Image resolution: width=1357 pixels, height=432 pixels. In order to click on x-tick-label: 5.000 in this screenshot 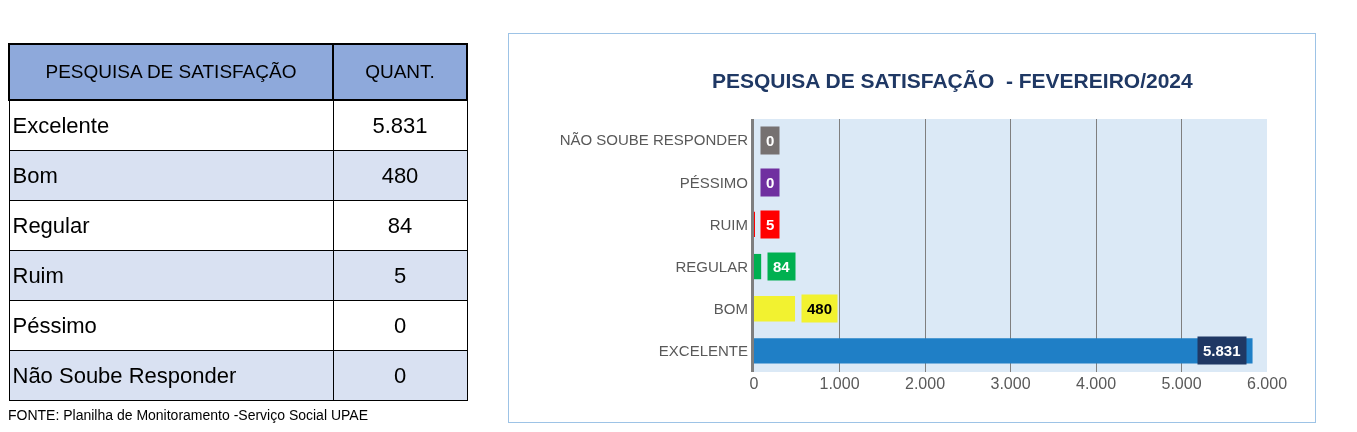, I will do `click(1181, 383)`.